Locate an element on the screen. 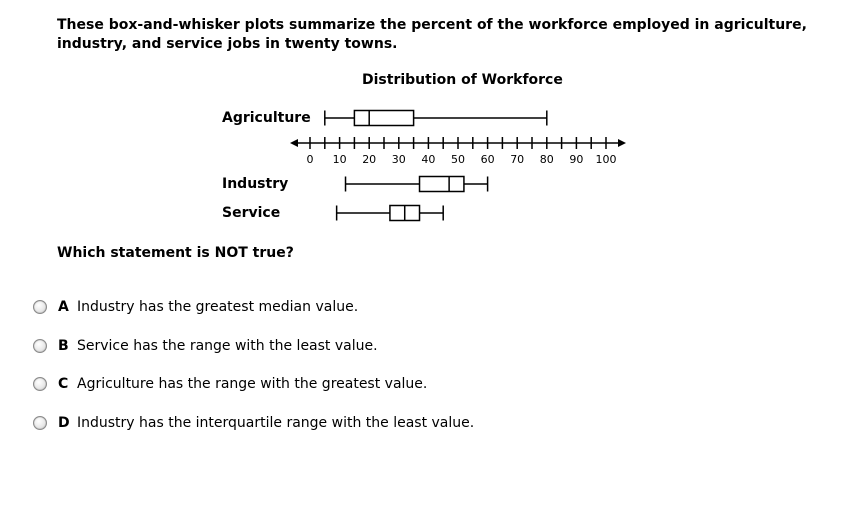 The image size is (865, 525). label-service: Service is located at coordinates (251, 213).